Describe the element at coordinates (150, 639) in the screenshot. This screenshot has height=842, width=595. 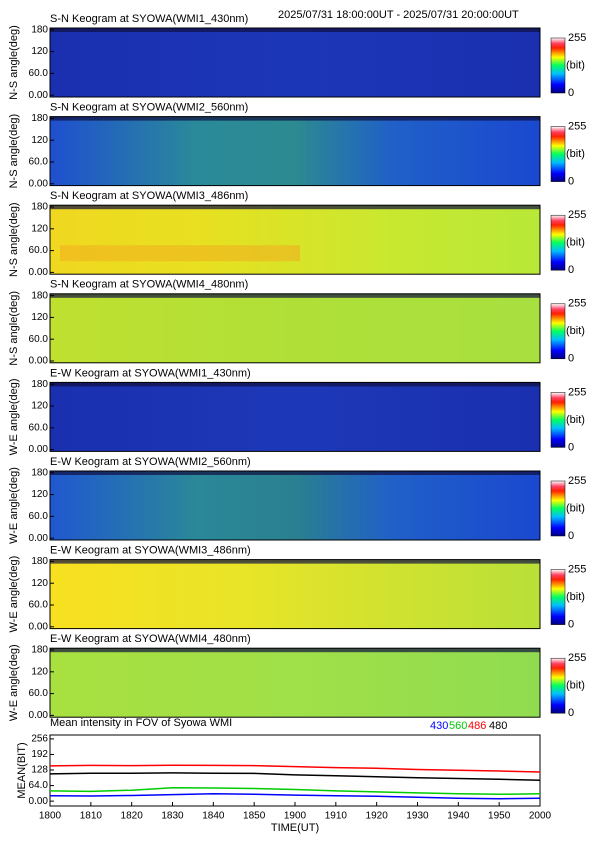
I see `panel-title: E-W Keogram at SYOWA(WMI4_480nm)` at that location.